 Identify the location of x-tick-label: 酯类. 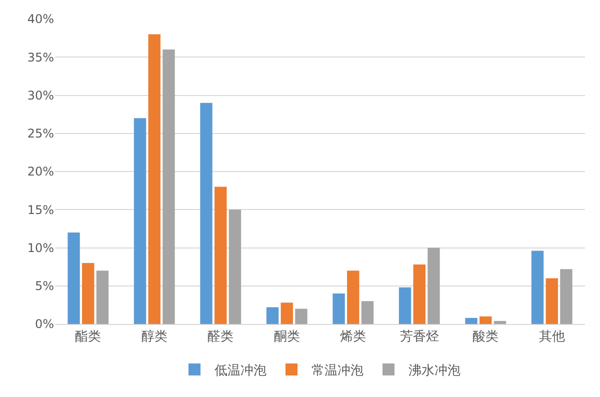
(88, 337).